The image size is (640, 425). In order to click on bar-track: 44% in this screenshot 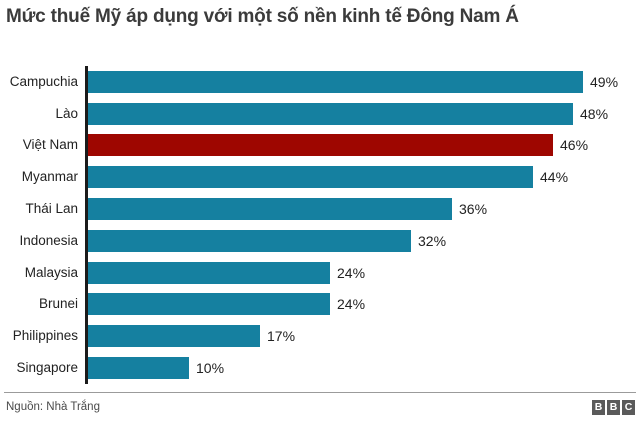, I will do `click(362, 177)`.